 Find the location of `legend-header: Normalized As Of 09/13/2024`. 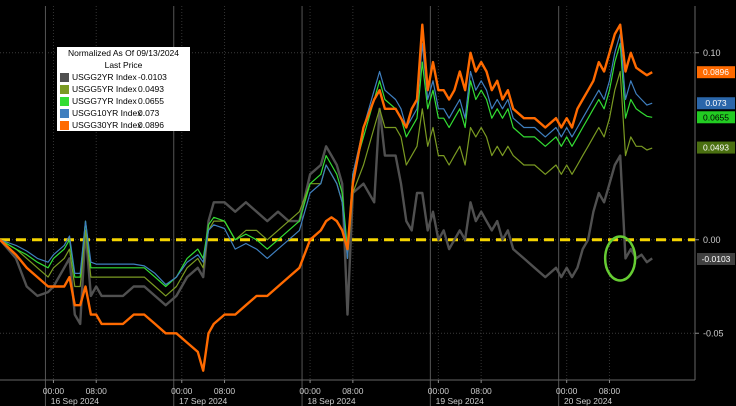

legend-header: Normalized As Of 09/13/2024 is located at coordinates (123, 53).